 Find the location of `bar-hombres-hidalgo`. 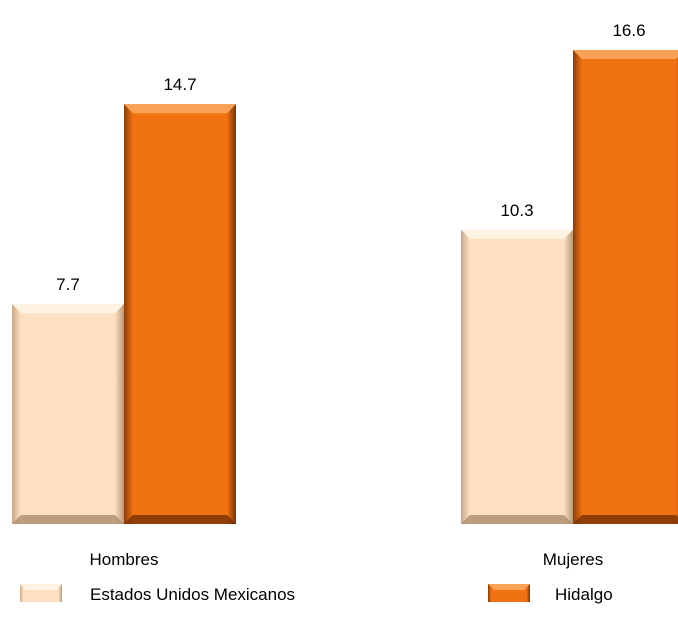

bar-hombres-hidalgo is located at coordinates (180, 314).